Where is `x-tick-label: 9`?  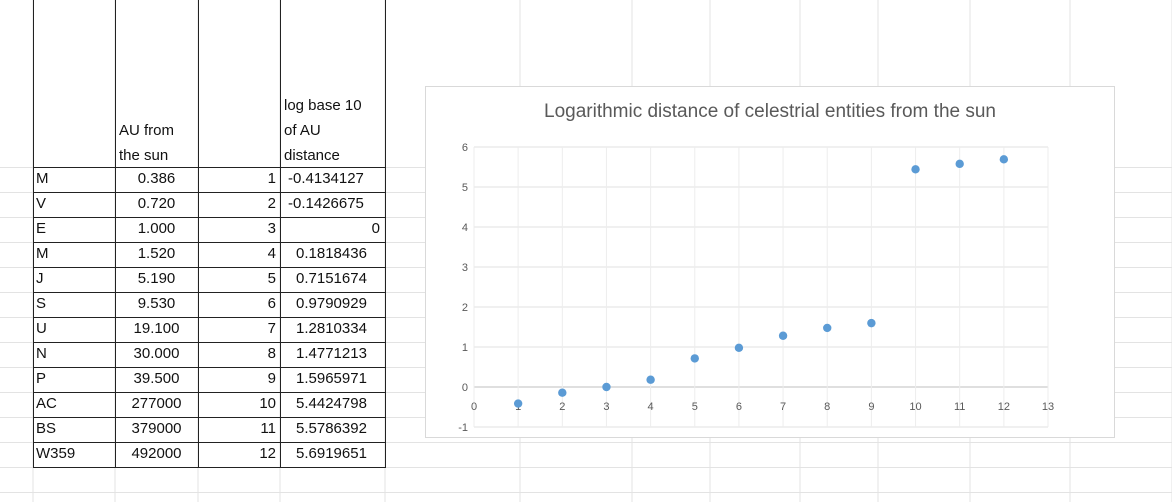 x-tick-label: 9 is located at coordinates (871, 407).